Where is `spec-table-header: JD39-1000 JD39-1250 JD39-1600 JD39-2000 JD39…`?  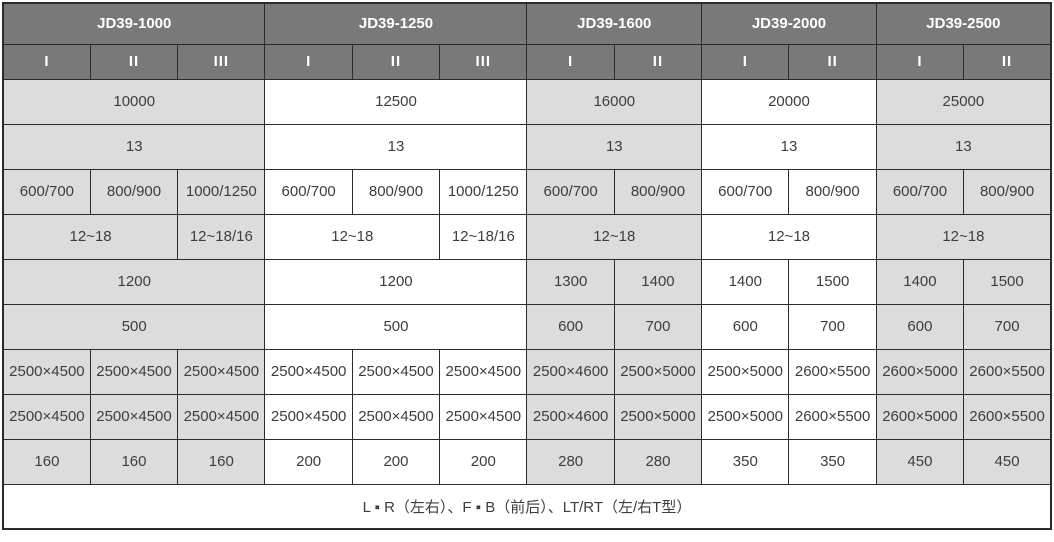
spec-table-header: JD39-1000 JD39-1250 JD39-1600 JD39-2000 JD39… is located at coordinates (527, 41).